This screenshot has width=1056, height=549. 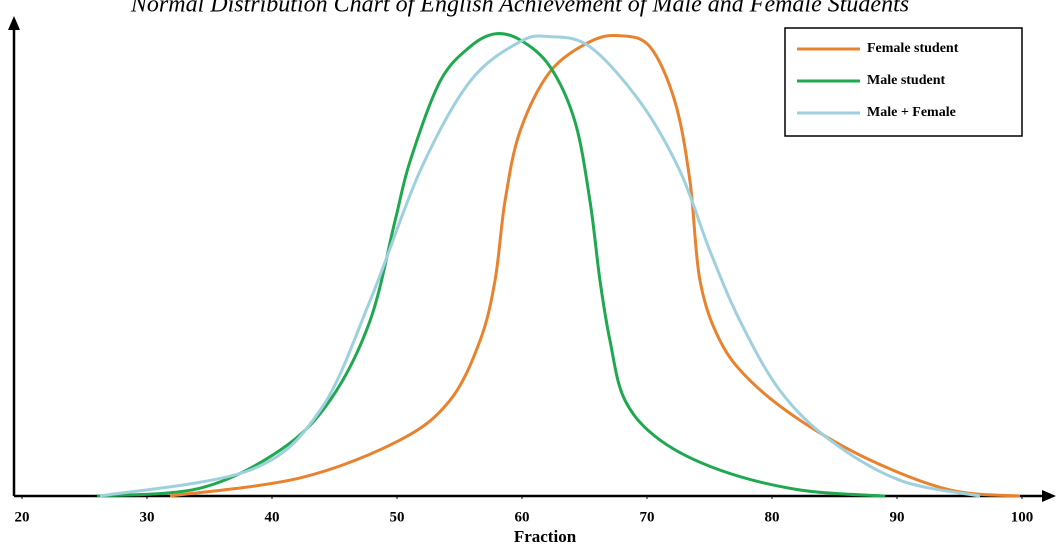 What do you see at coordinates (272, 517) in the screenshot?
I see `x-tick-label: 40` at bounding box center [272, 517].